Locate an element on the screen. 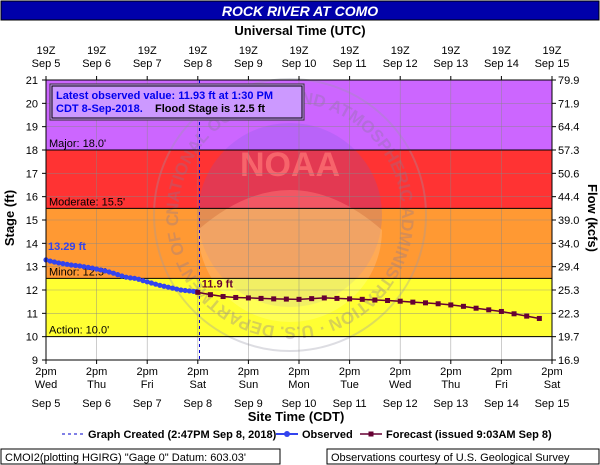 Image resolution: width=600 pixels, height=465 pixels. forecast-line is located at coordinates (368, 305).